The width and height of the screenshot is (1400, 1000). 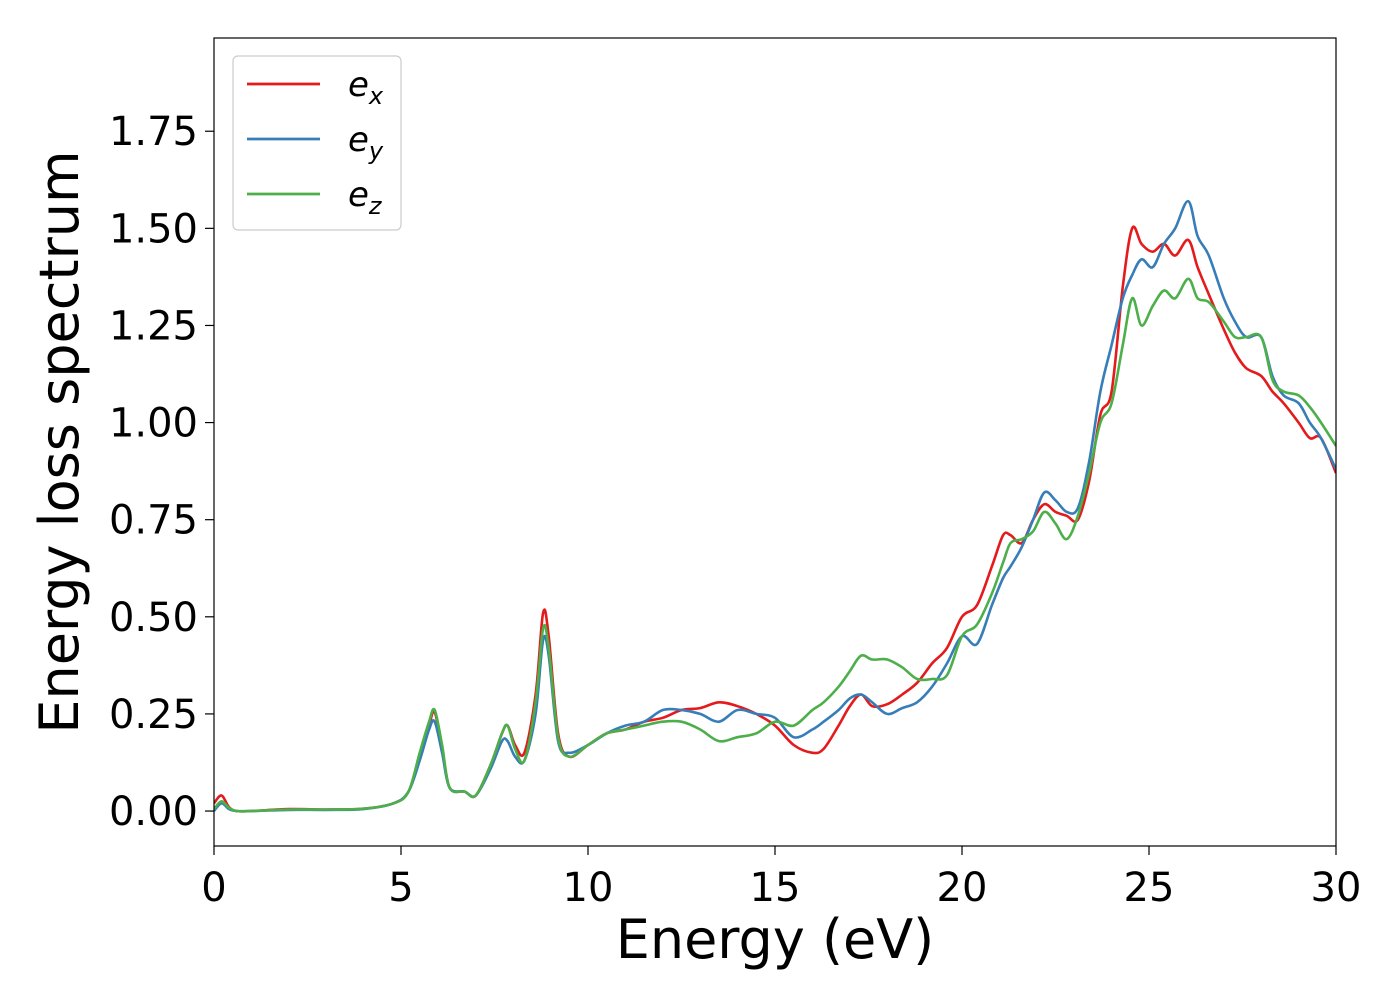 I want to click on x-tick-label: 10, so click(x=588, y=888).